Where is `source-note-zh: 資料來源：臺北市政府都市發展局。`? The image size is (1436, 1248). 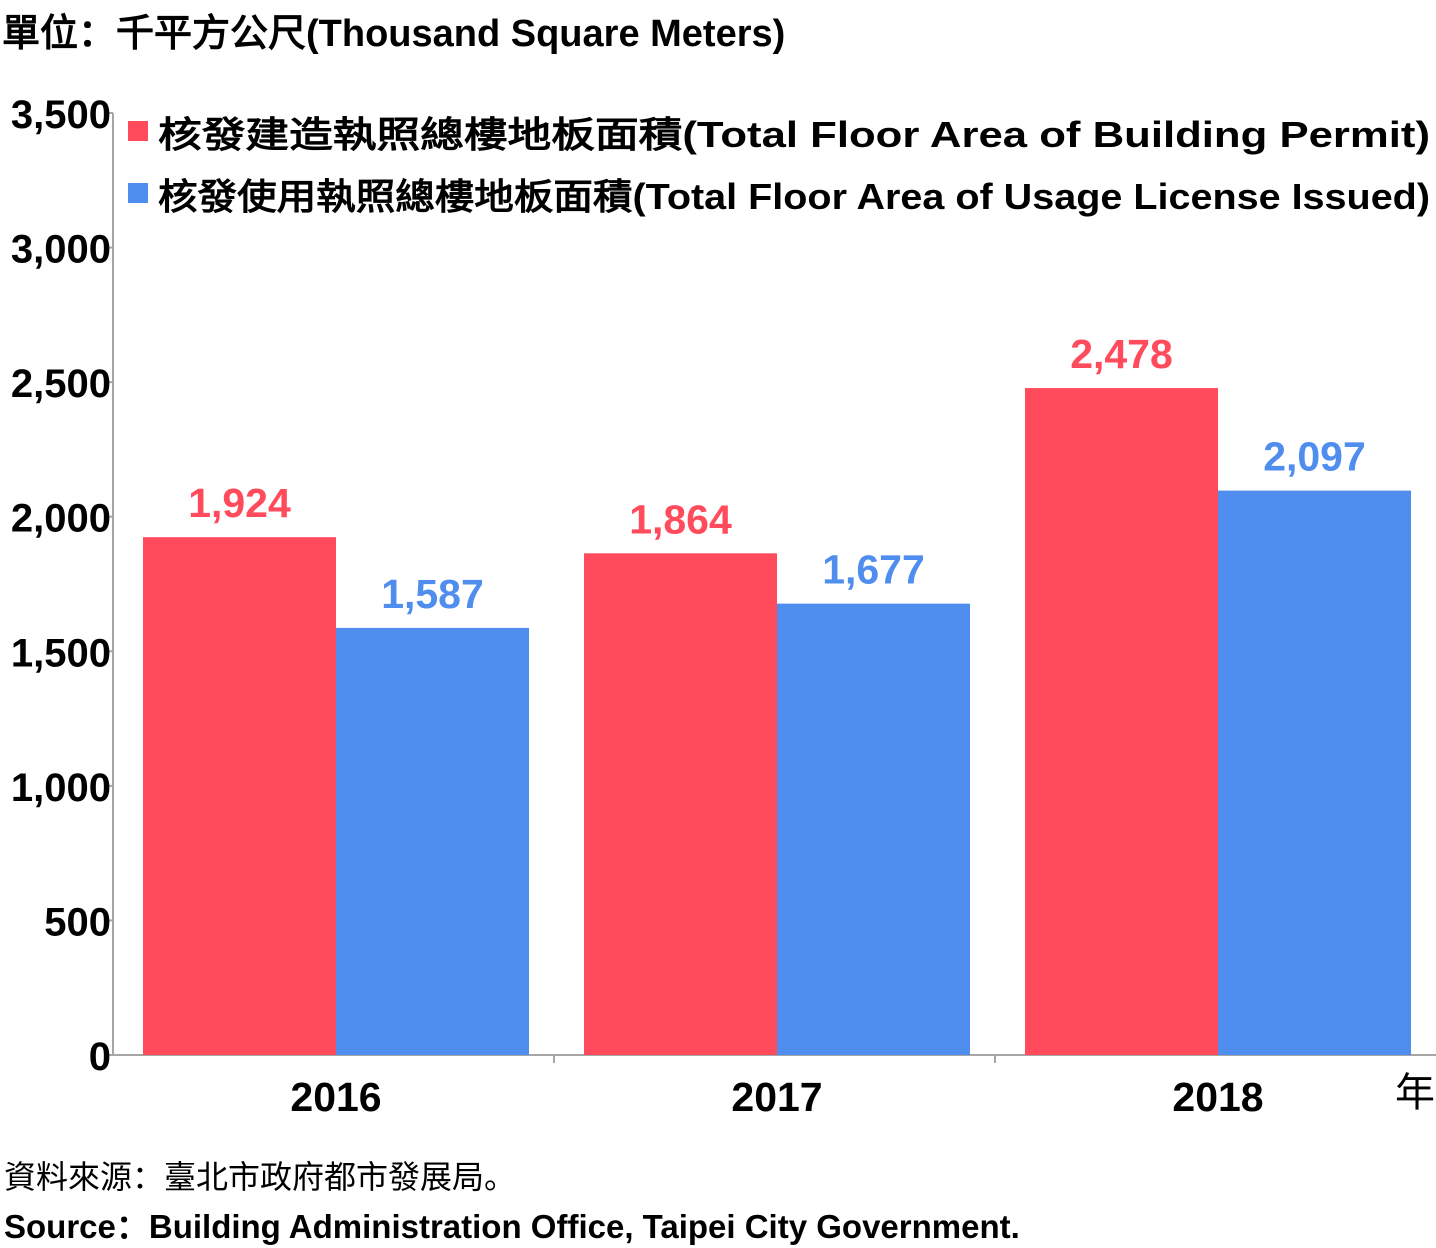 source-note-zh: 資料來源：臺北市政府都市發展局。 is located at coordinates (260, 1177).